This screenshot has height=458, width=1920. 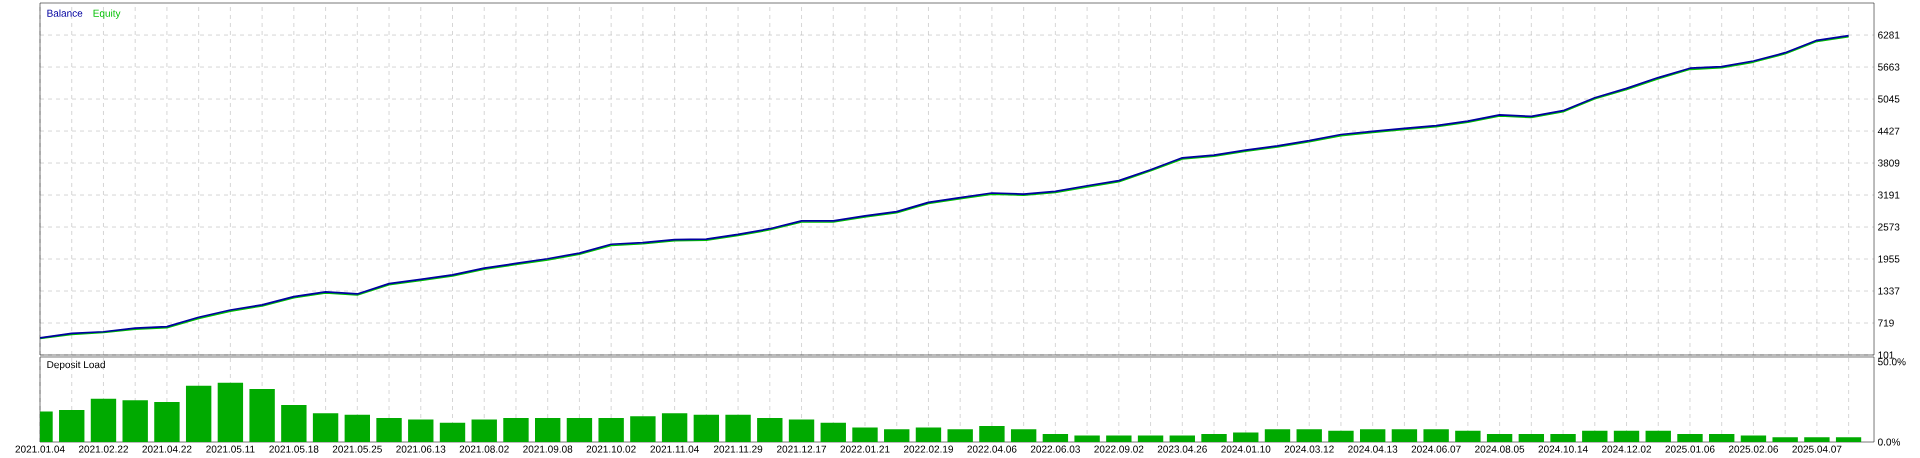 I want to click on text: Balance, so click(x=65, y=13).